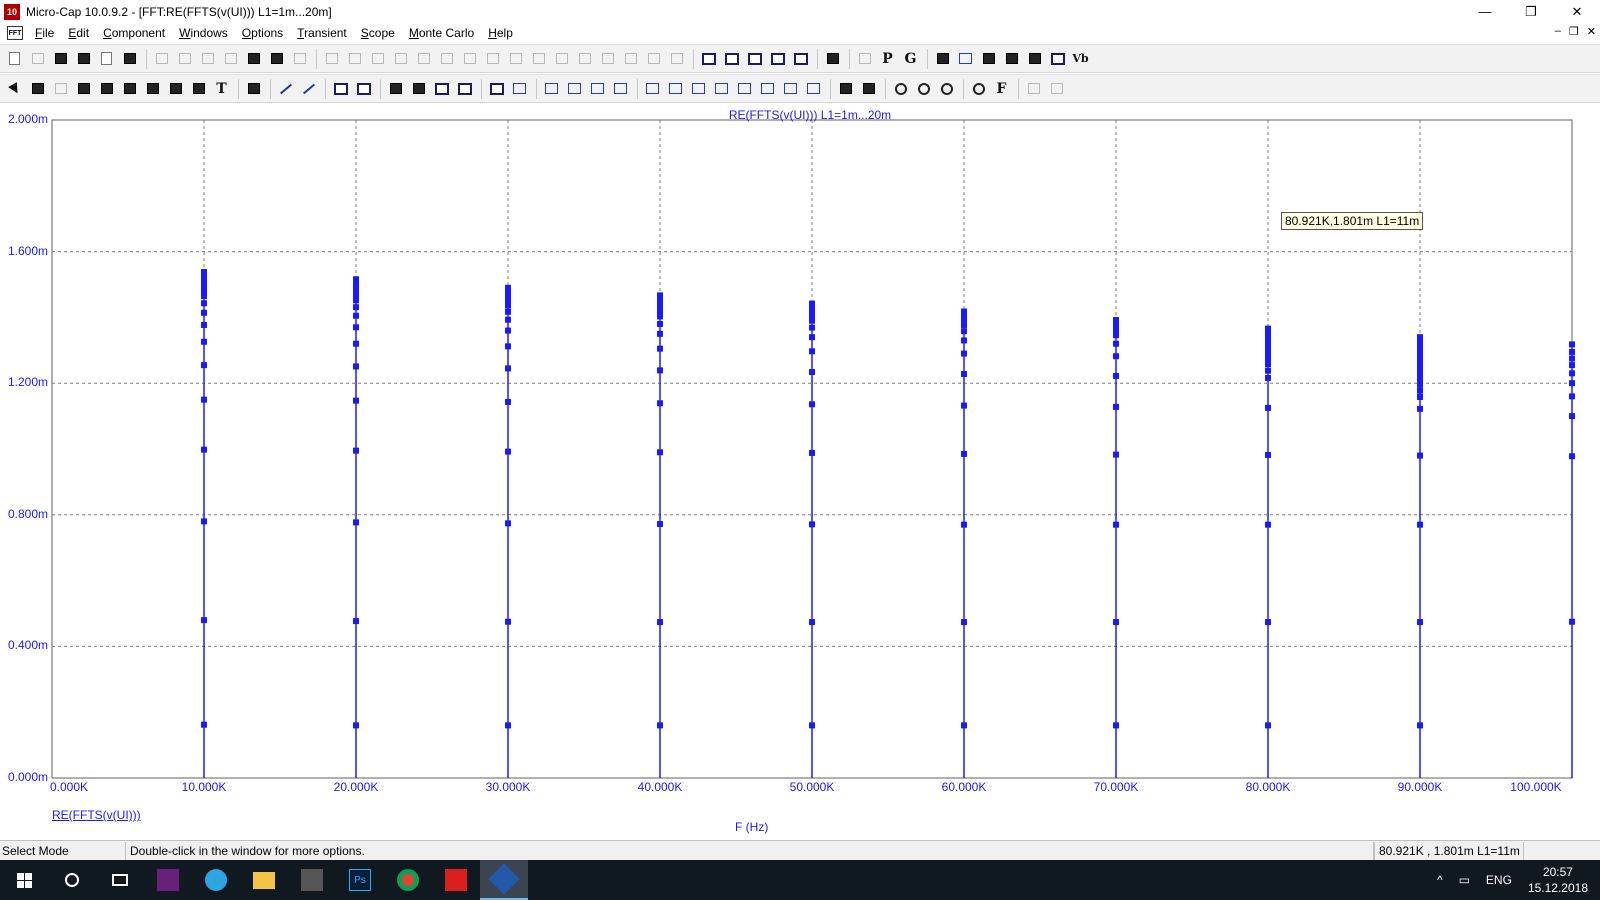 Image resolution: width=1600 pixels, height=900 pixels. What do you see at coordinates (72, 880) in the screenshot?
I see `search-button` at bounding box center [72, 880].